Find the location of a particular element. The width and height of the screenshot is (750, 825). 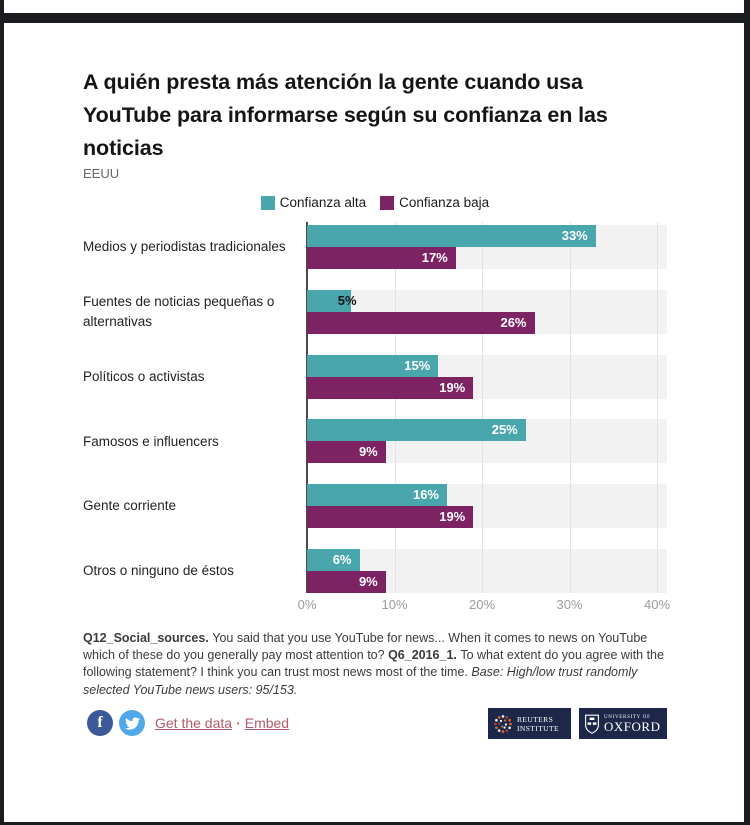

y-axis-line is located at coordinates (307, 407).